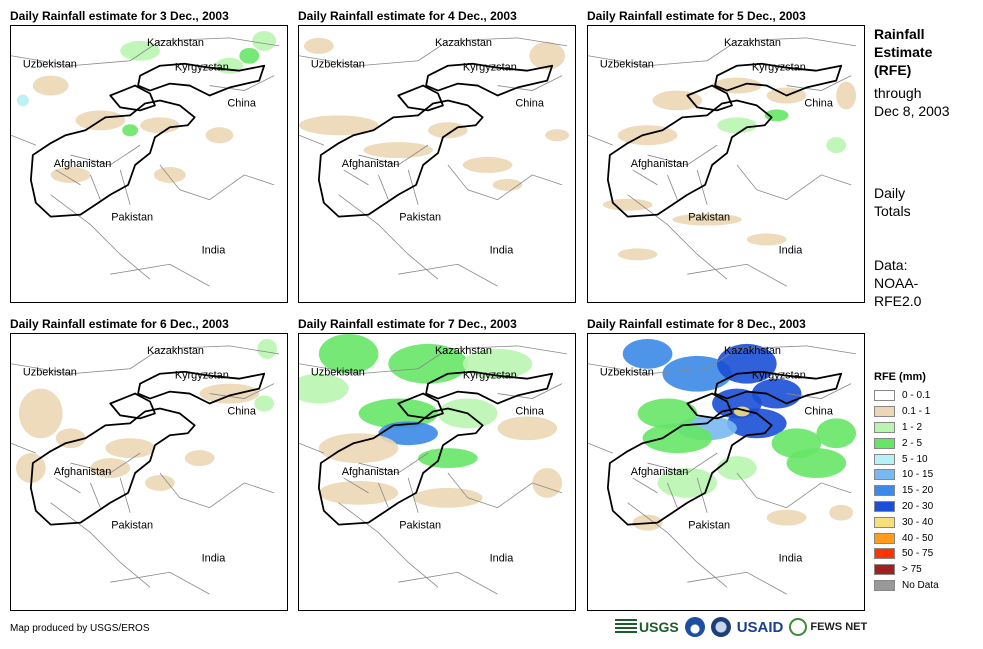 The image size is (983, 649). What do you see at coordinates (899, 34) in the screenshot?
I see `main-title-line-1: Rainfall` at bounding box center [899, 34].